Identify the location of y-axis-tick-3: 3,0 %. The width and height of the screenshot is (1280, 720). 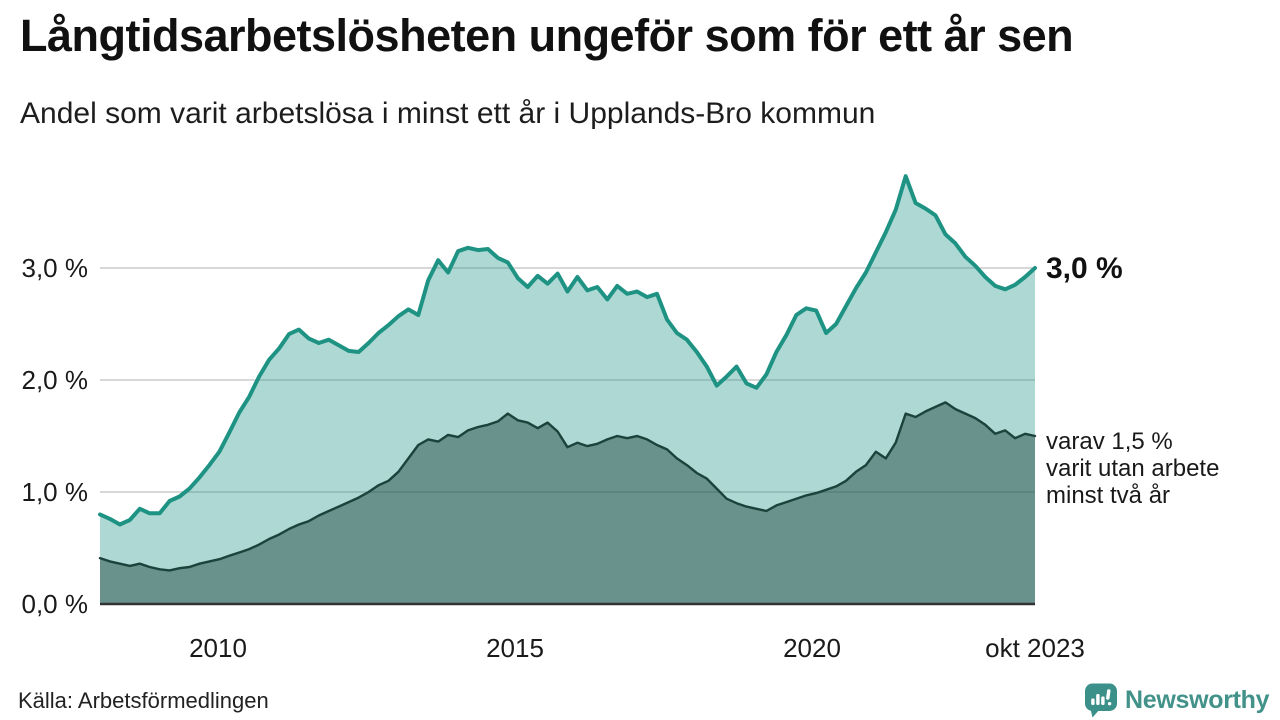
(55, 268).